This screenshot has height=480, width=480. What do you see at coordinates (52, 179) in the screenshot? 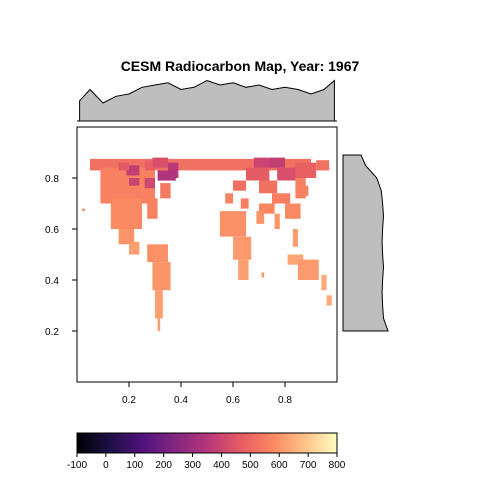
I see `y-tick-label-3: 0.8` at bounding box center [52, 179].